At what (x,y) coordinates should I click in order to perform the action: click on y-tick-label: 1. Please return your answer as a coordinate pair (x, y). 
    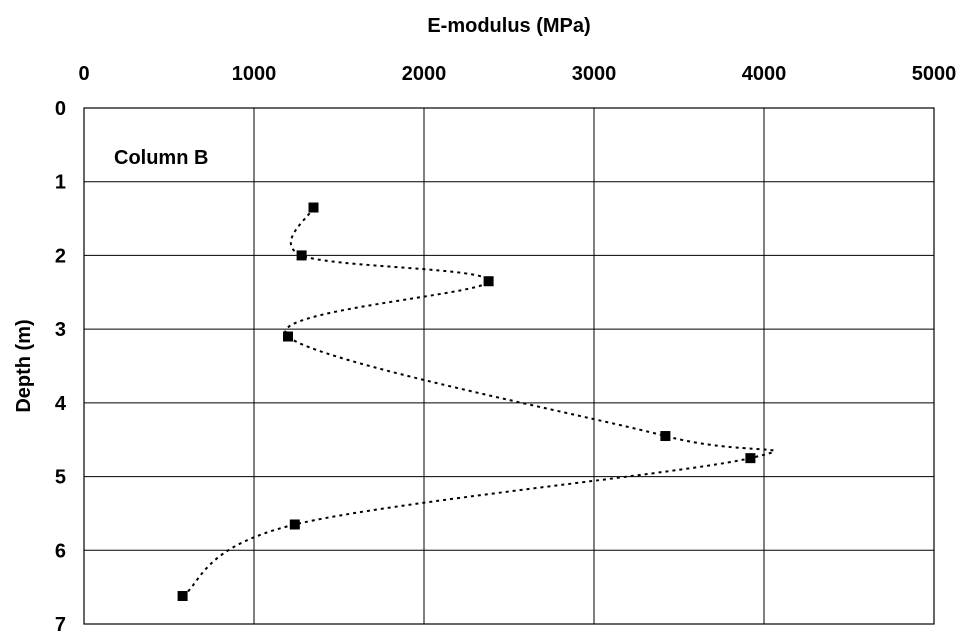
    Looking at the image, I should click on (60, 183).